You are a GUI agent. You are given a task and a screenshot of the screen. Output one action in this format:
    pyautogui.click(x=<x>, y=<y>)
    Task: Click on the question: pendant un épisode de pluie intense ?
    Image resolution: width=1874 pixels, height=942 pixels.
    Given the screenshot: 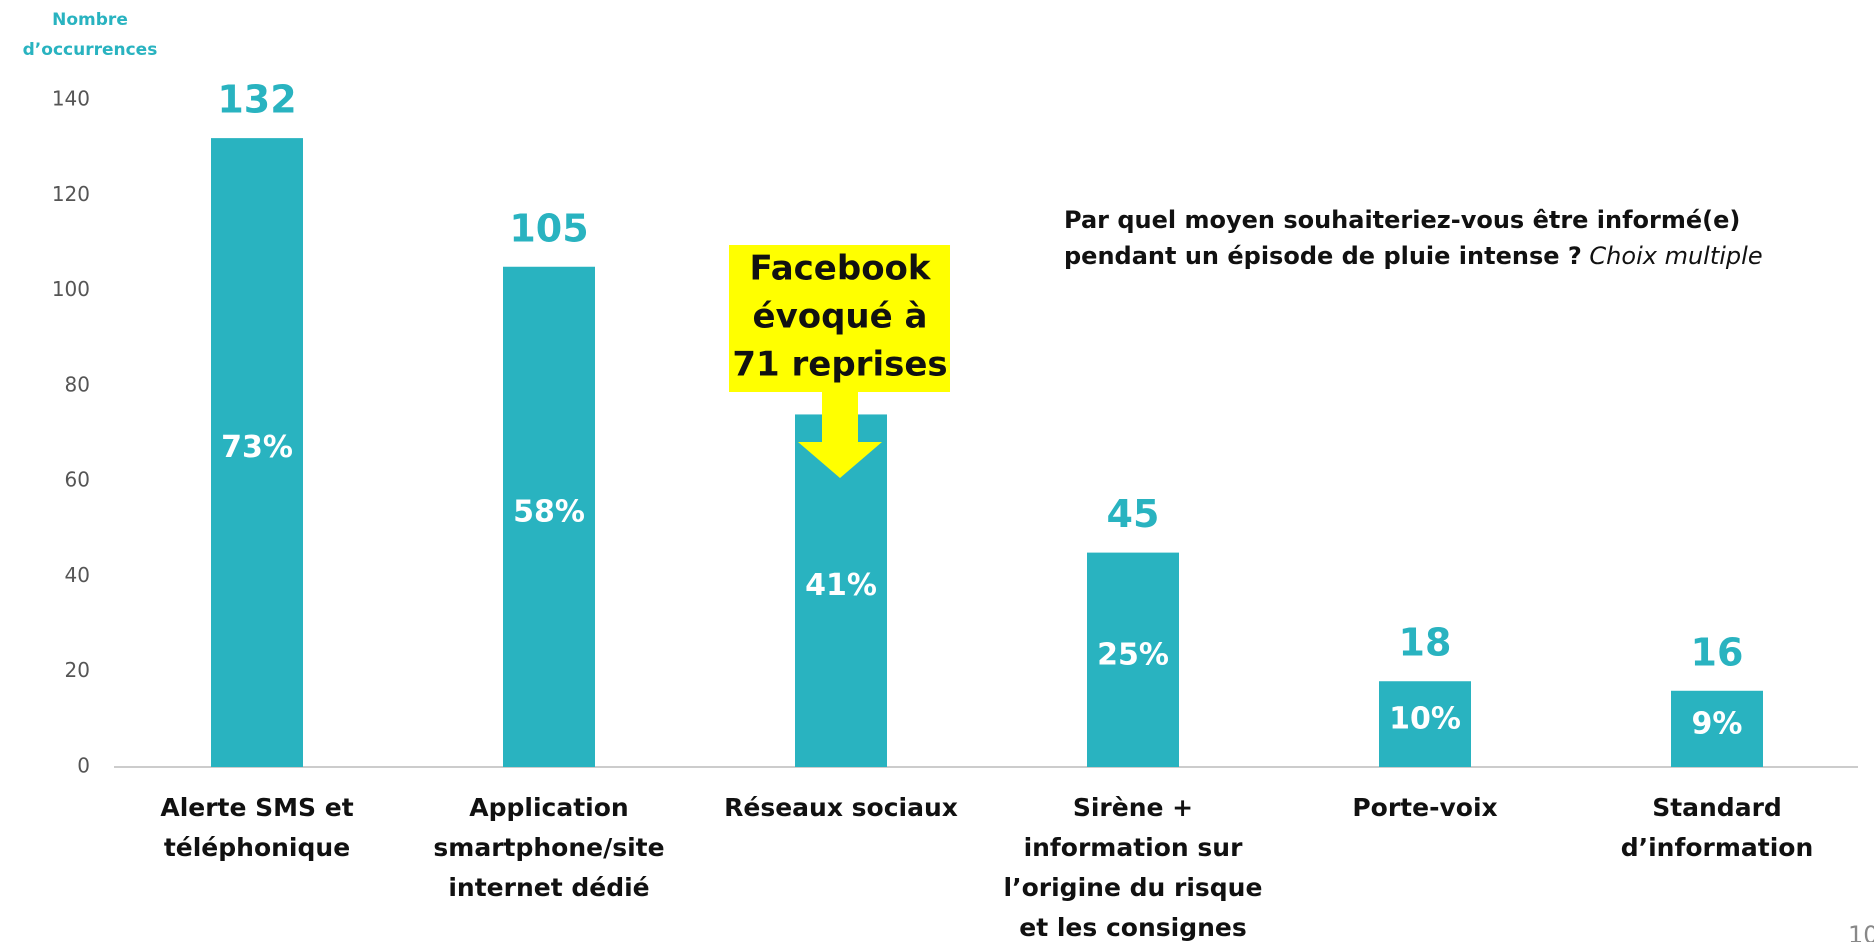 What is the action you would take?
    pyautogui.click(x=1323, y=256)
    